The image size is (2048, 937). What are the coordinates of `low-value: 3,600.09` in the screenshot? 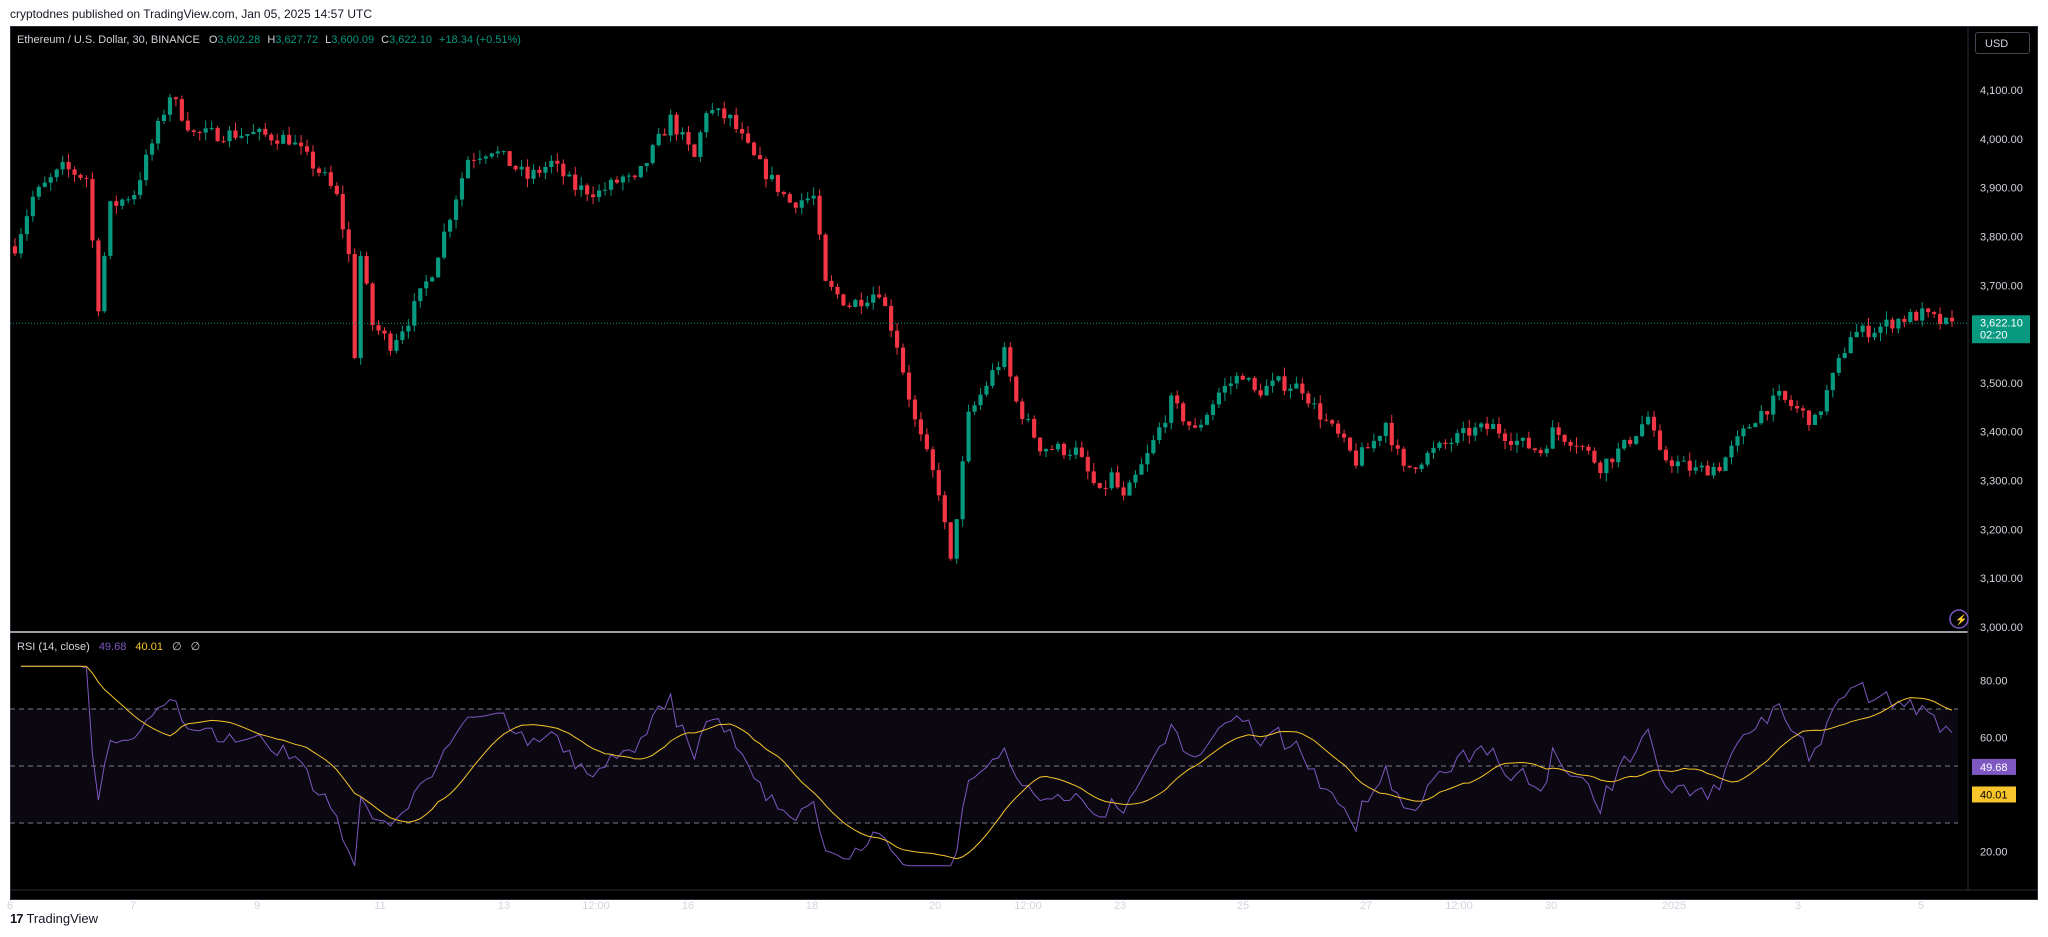 It's located at (353, 40).